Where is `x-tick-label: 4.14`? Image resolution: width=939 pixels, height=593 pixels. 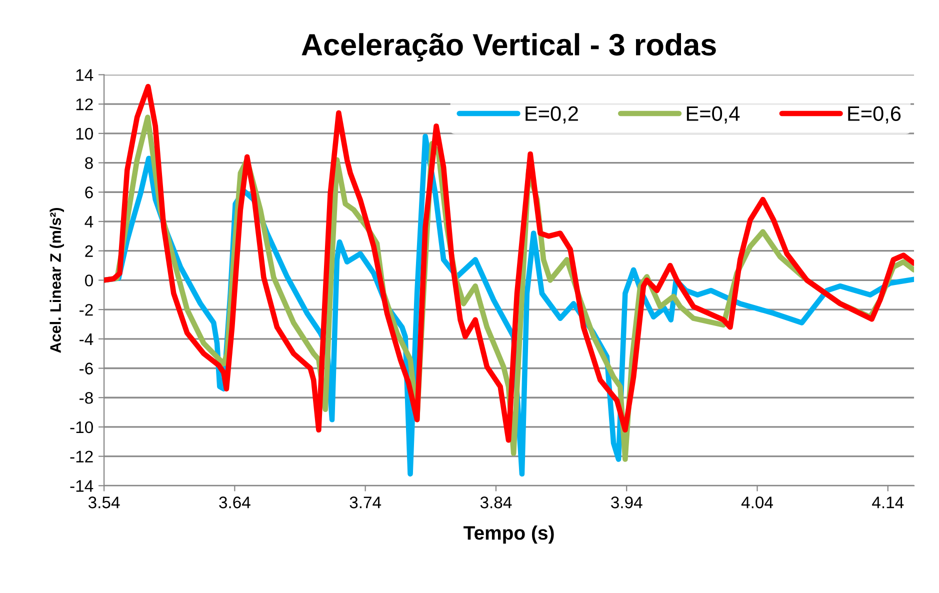 x-tick-label: 4.14 is located at coordinates (888, 502).